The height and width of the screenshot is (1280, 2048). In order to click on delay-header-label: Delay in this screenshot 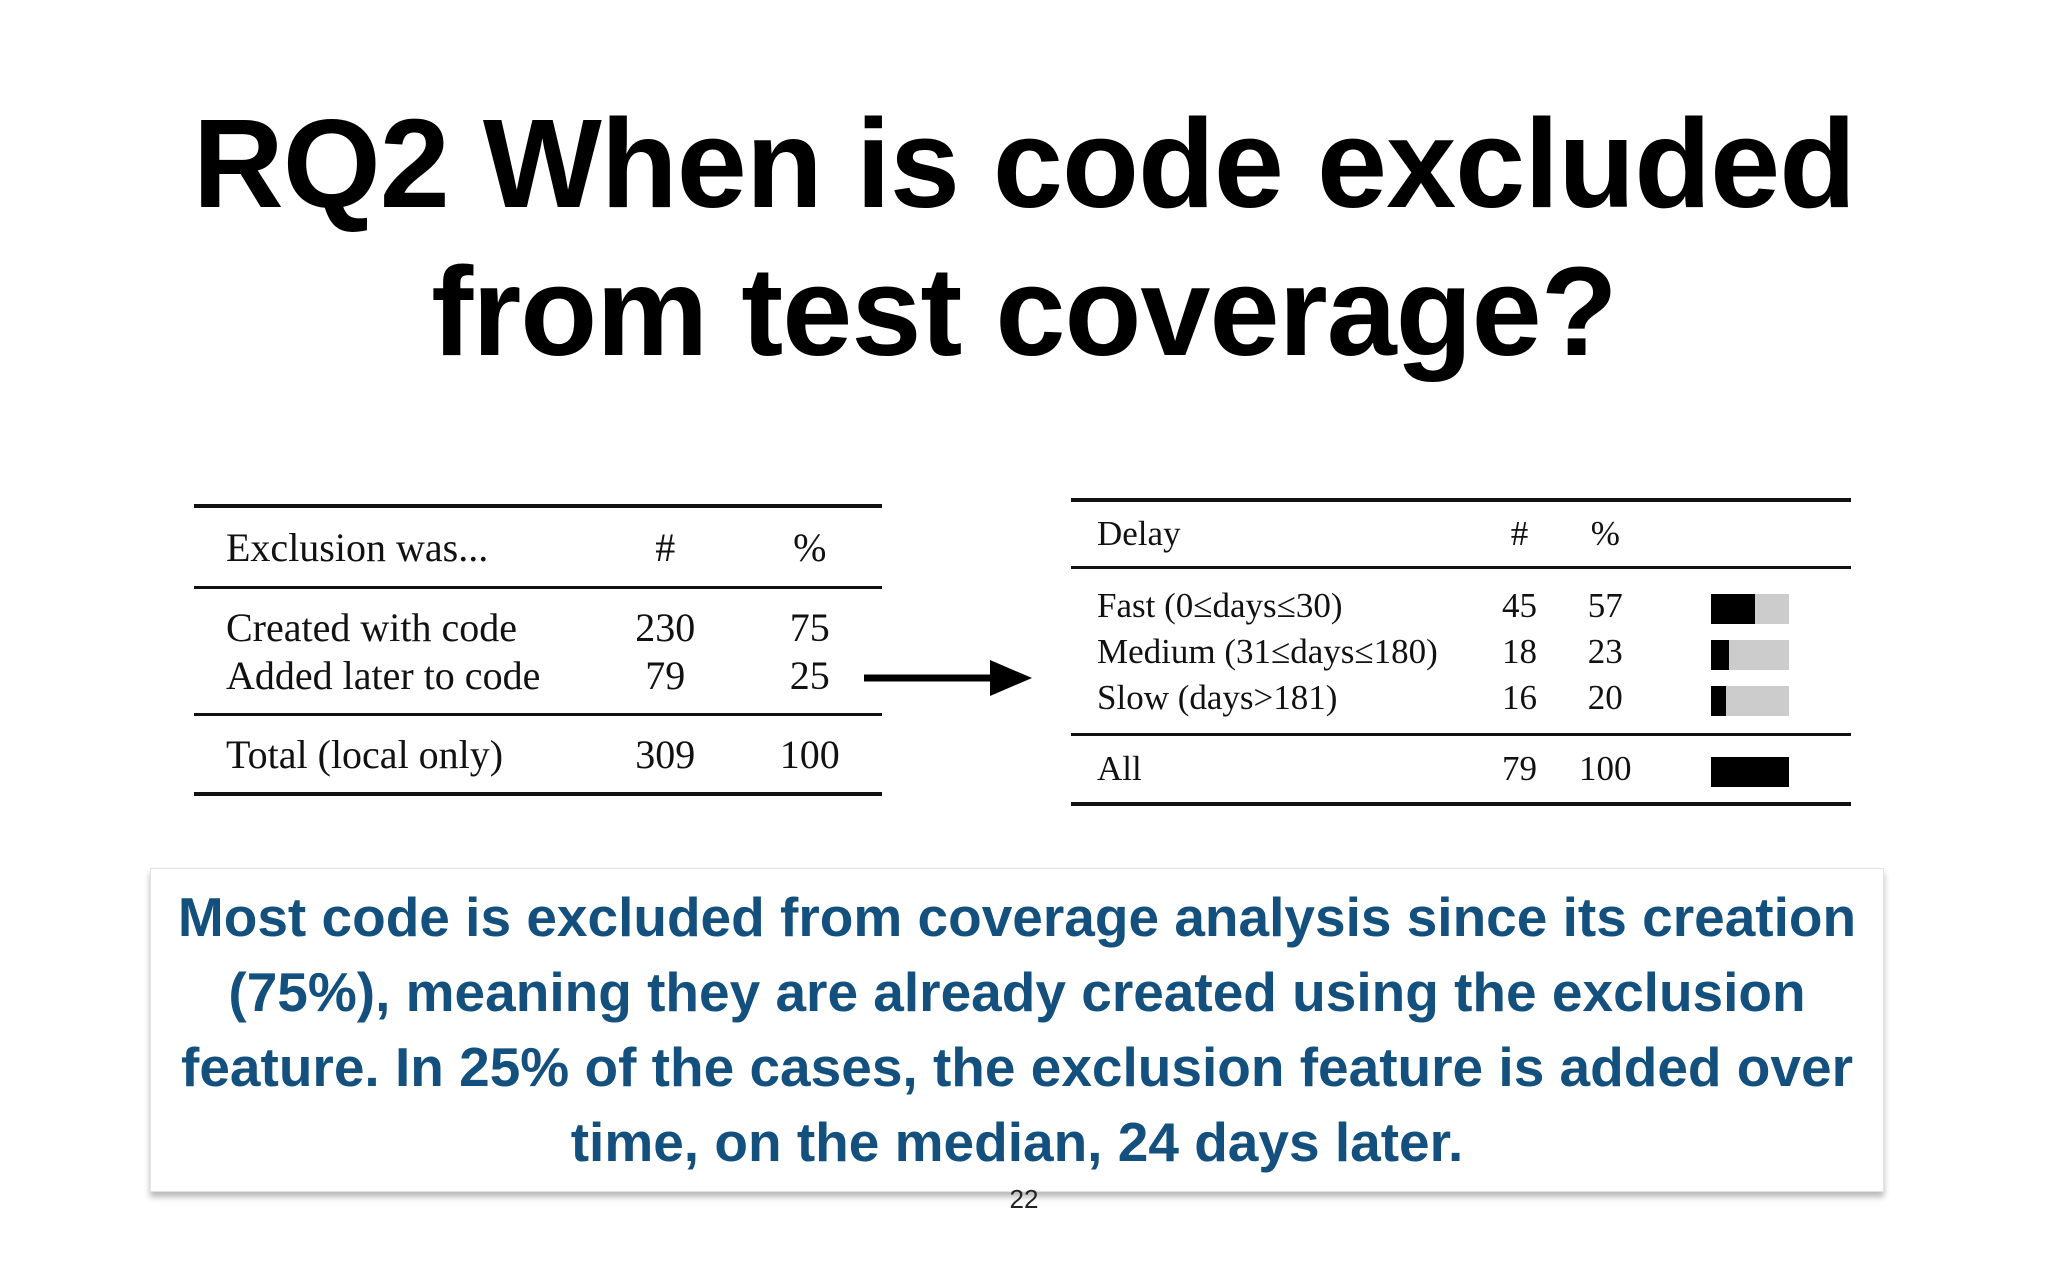, I will do `click(1274, 534)`.